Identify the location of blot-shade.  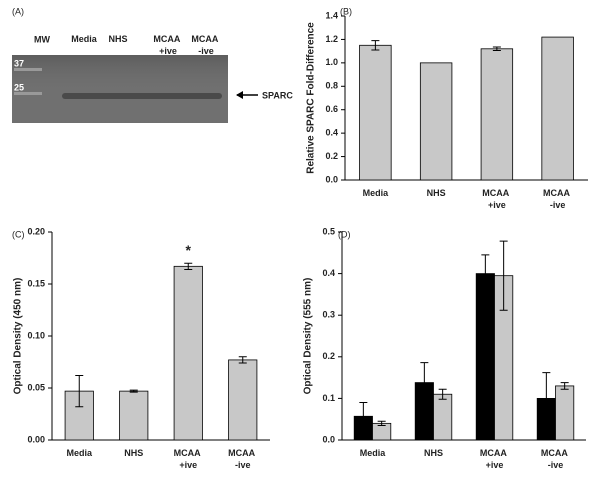
(120, 89).